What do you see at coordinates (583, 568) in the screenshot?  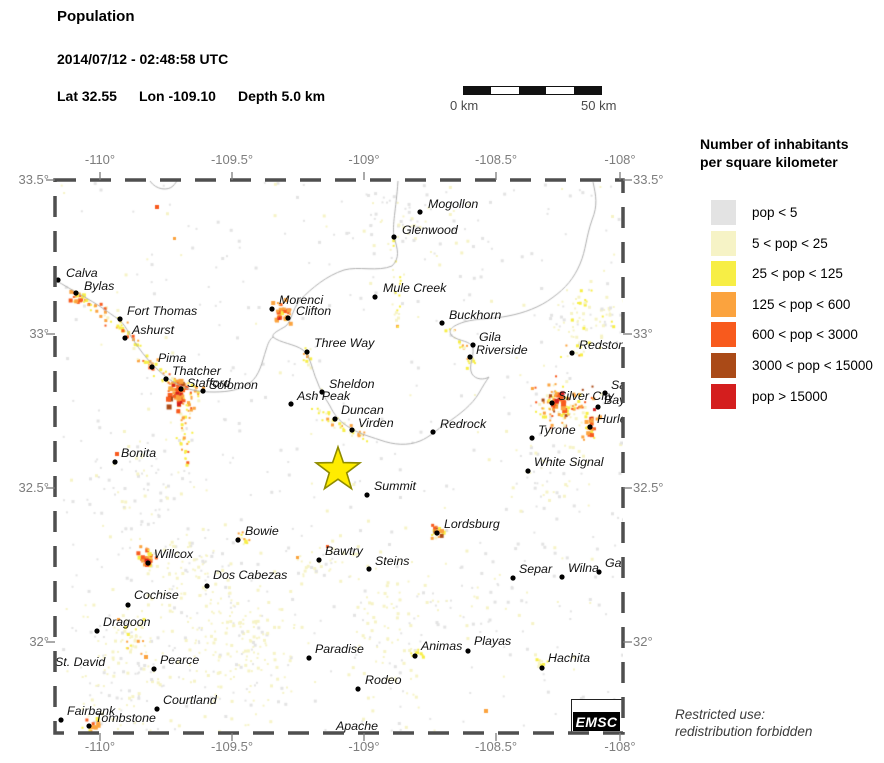 I see `town-label: Wilna` at bounding box center [583, 568].